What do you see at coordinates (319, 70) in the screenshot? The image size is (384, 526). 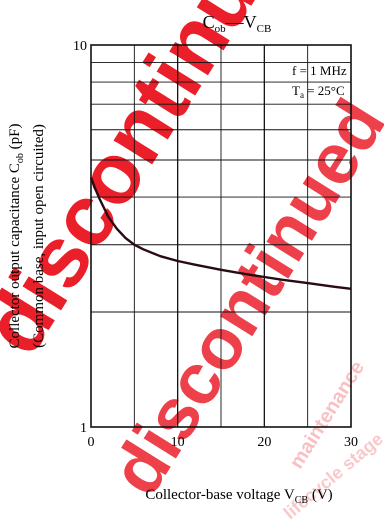 I see `annotation-frequency: f = 1 MHz` at bounding box center [319, 70].